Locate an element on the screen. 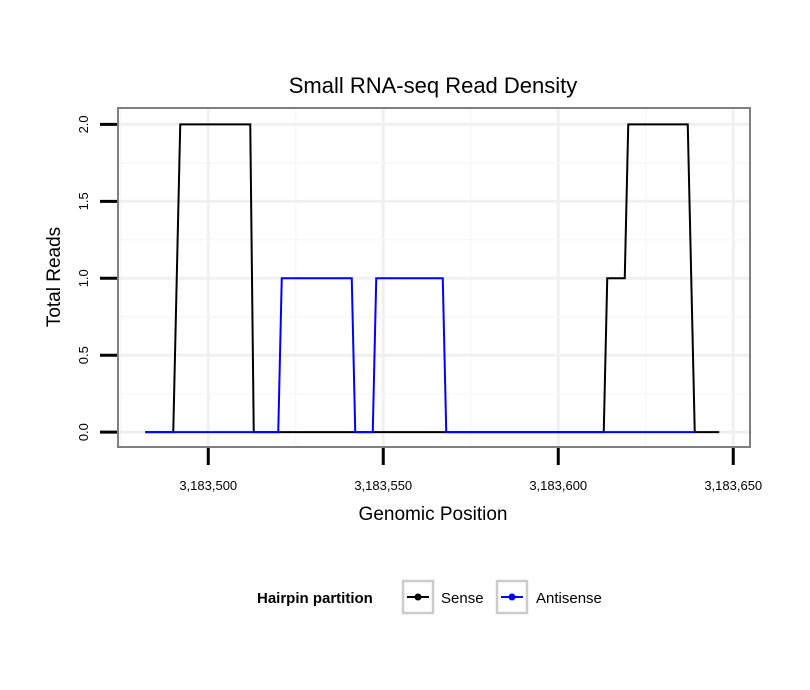 The image size is (810, 690). y-axis-title: Total Reads is located at coordinates (54, 277).